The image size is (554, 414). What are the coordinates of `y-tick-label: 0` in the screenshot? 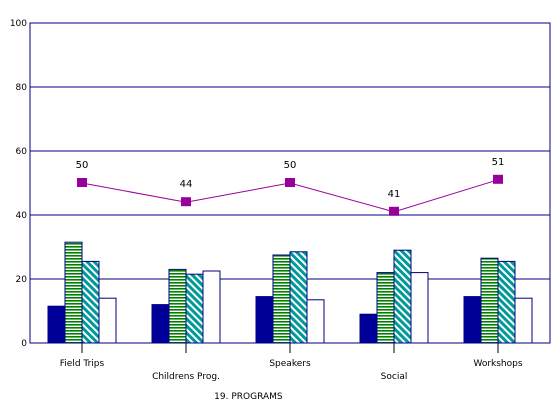 It's located at (24, 344).